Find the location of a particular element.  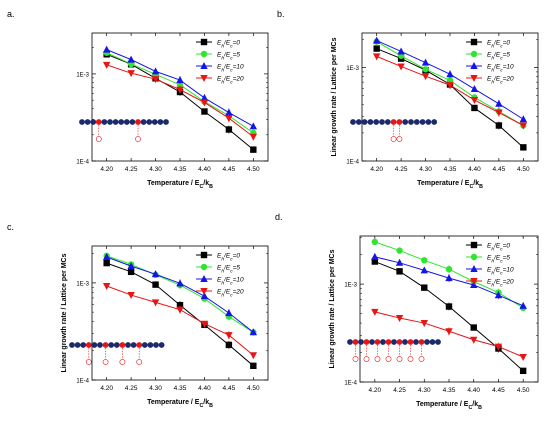

panel-label-d: d. is located at coordinates (279, 217).